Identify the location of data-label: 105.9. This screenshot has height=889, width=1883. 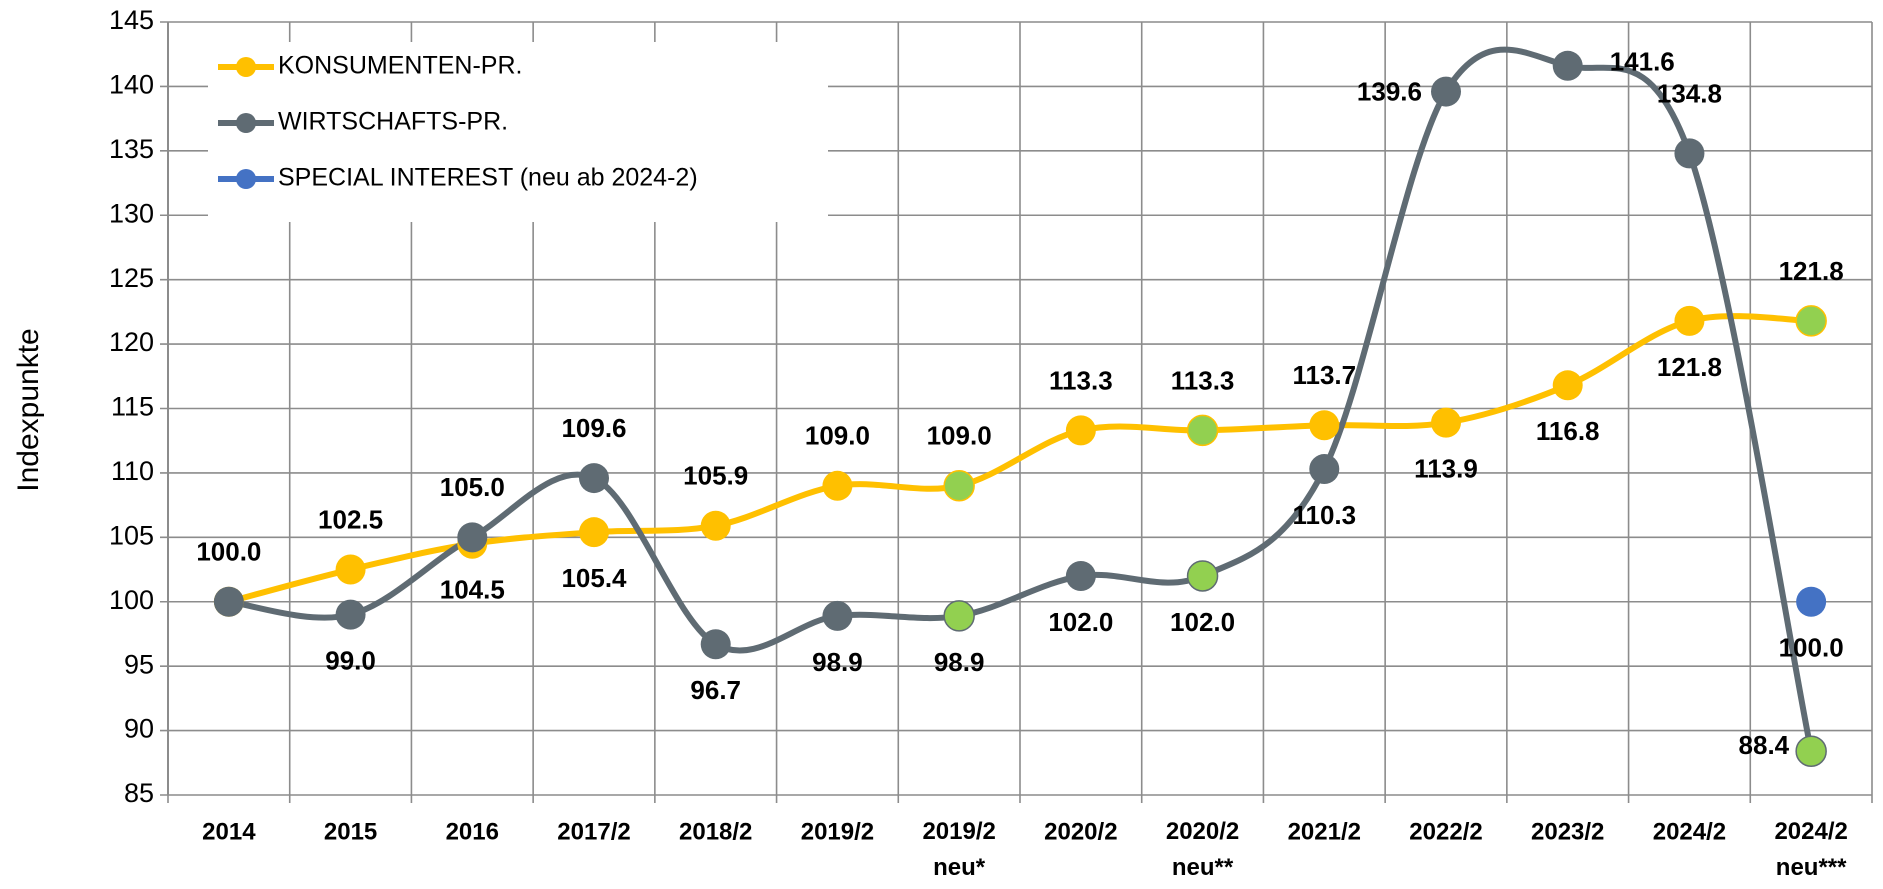
(715, 476).